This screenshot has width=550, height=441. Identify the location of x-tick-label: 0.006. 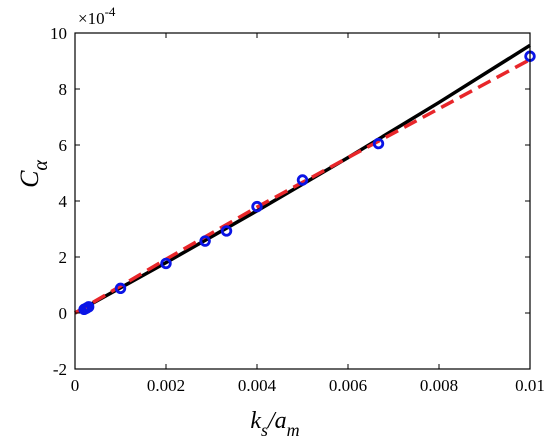
(348, 385).